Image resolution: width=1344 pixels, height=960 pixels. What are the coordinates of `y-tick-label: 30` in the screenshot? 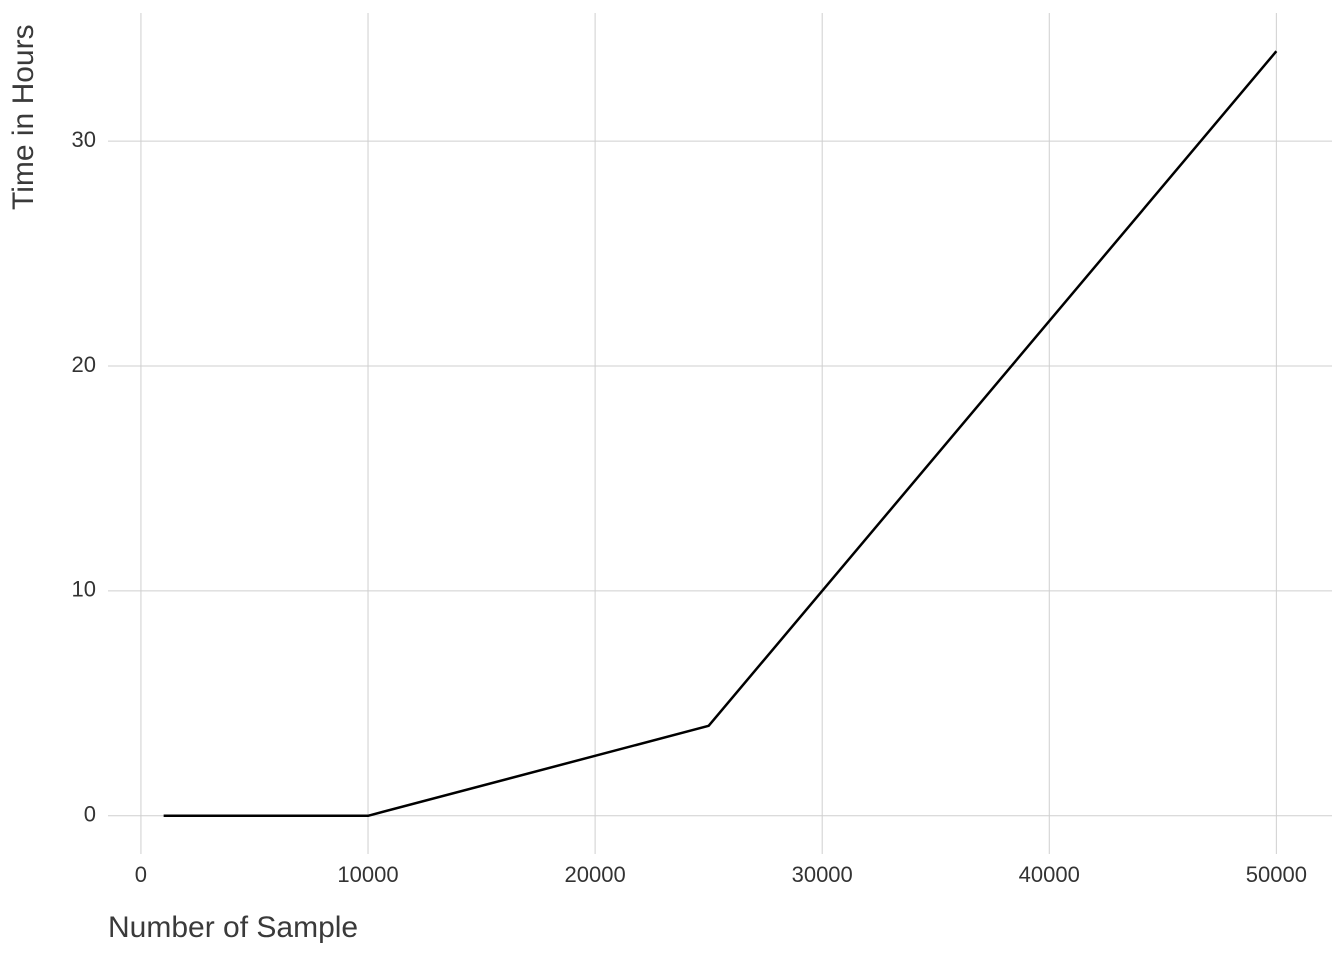 It's located at (84, 139).